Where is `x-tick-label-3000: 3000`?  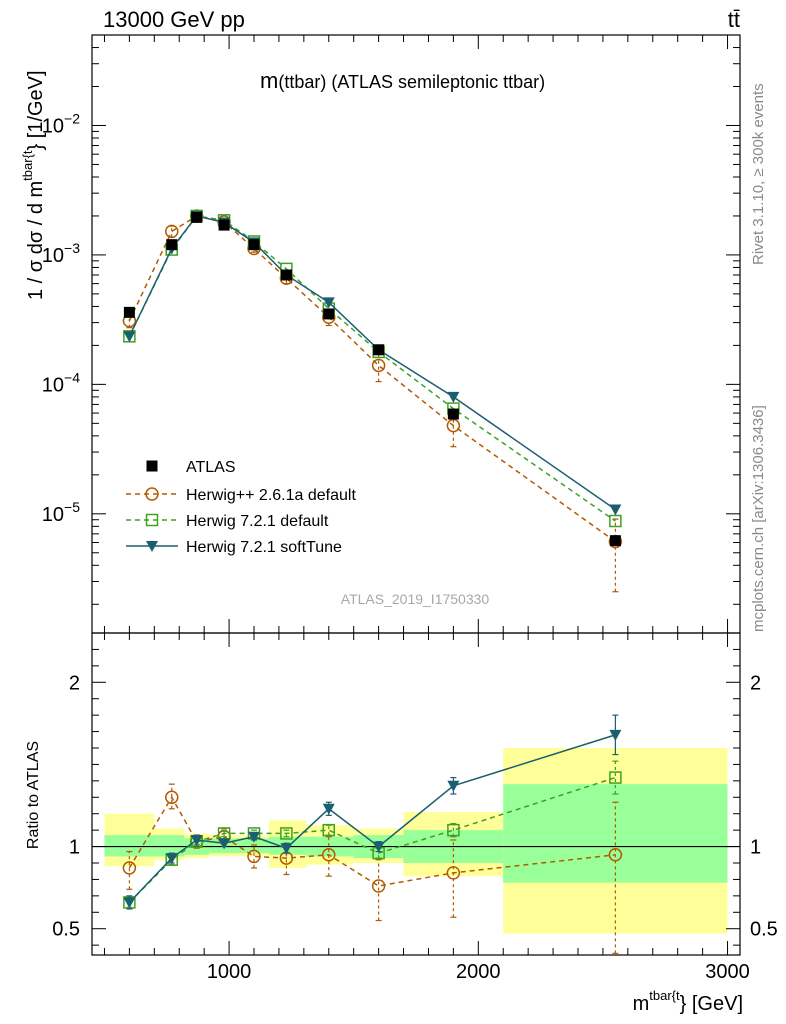 x-tick-label-3000: 3000 is located at coordinates (727, 972).